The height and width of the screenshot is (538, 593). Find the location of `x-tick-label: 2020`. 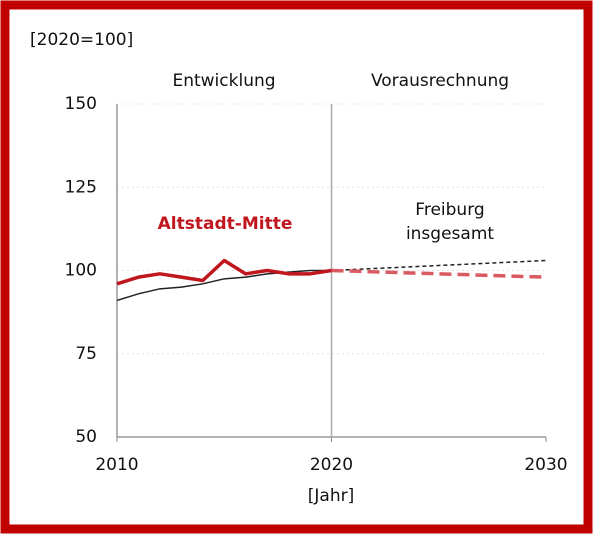

x-tick-label: 2020 is located at coordinates (331, 465).